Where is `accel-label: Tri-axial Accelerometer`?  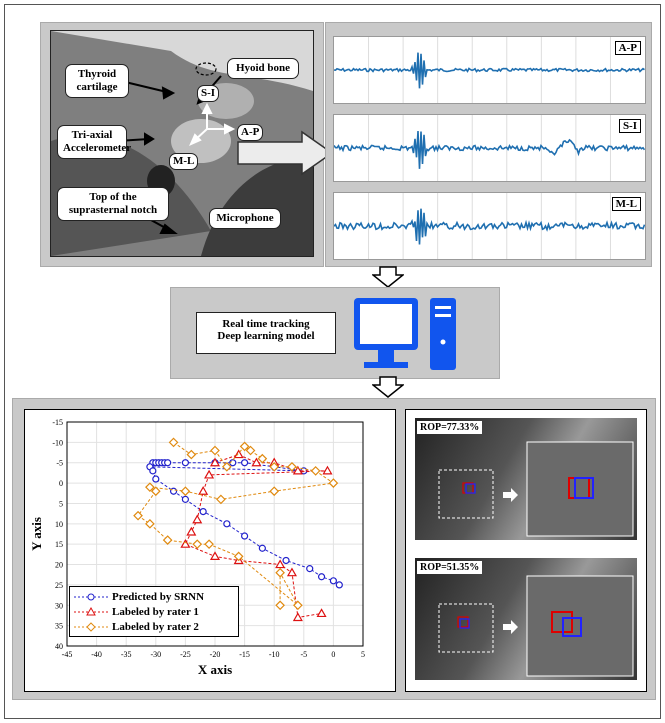 accel-label: Tri-axial Accelerometer is located at coordinates (94, 142).